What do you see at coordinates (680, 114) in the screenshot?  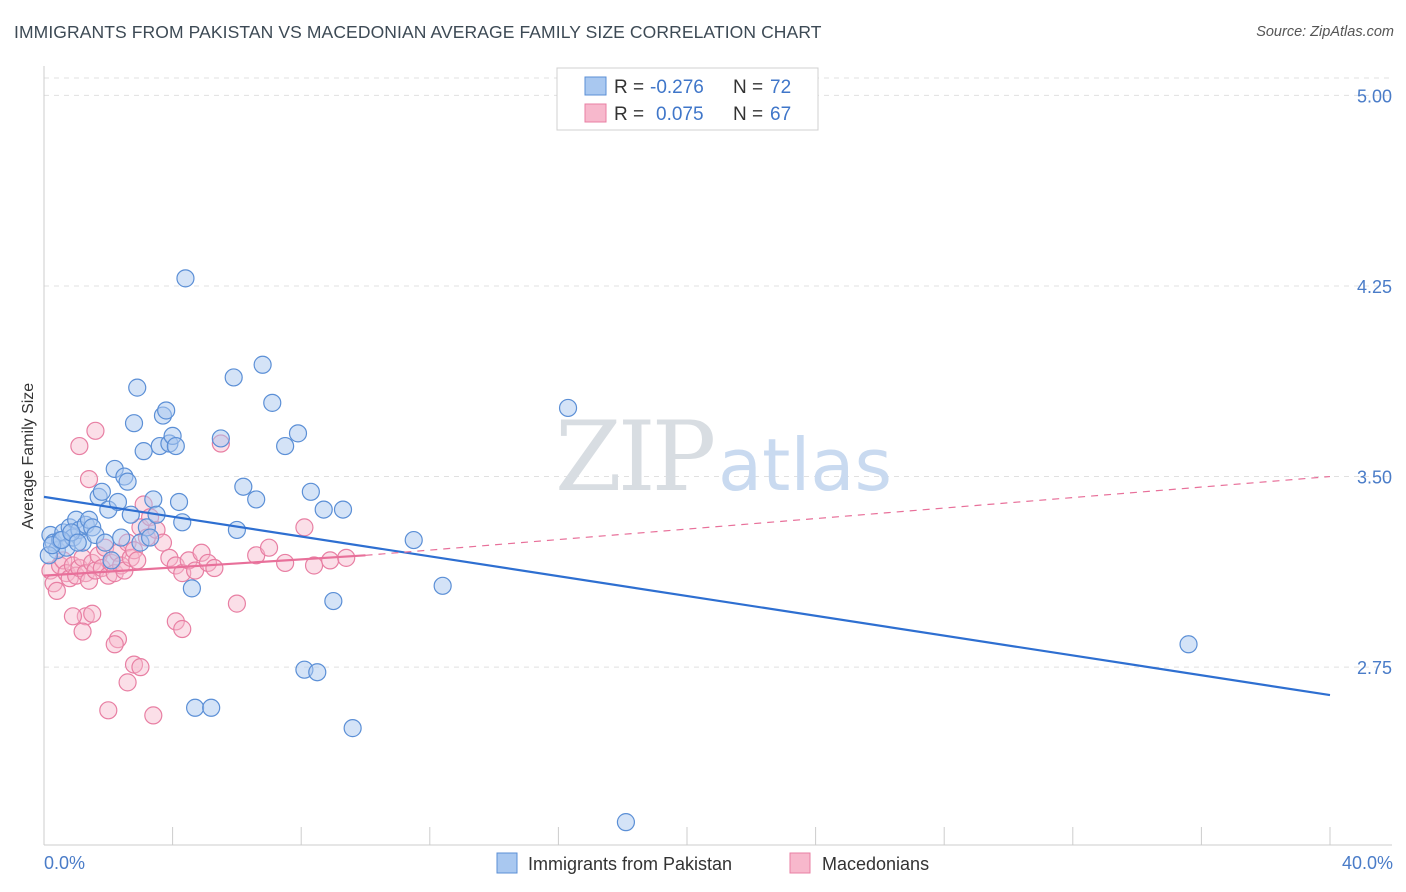 I see `legend-r-value-2: 0.075` at bounding box center [680, 114].